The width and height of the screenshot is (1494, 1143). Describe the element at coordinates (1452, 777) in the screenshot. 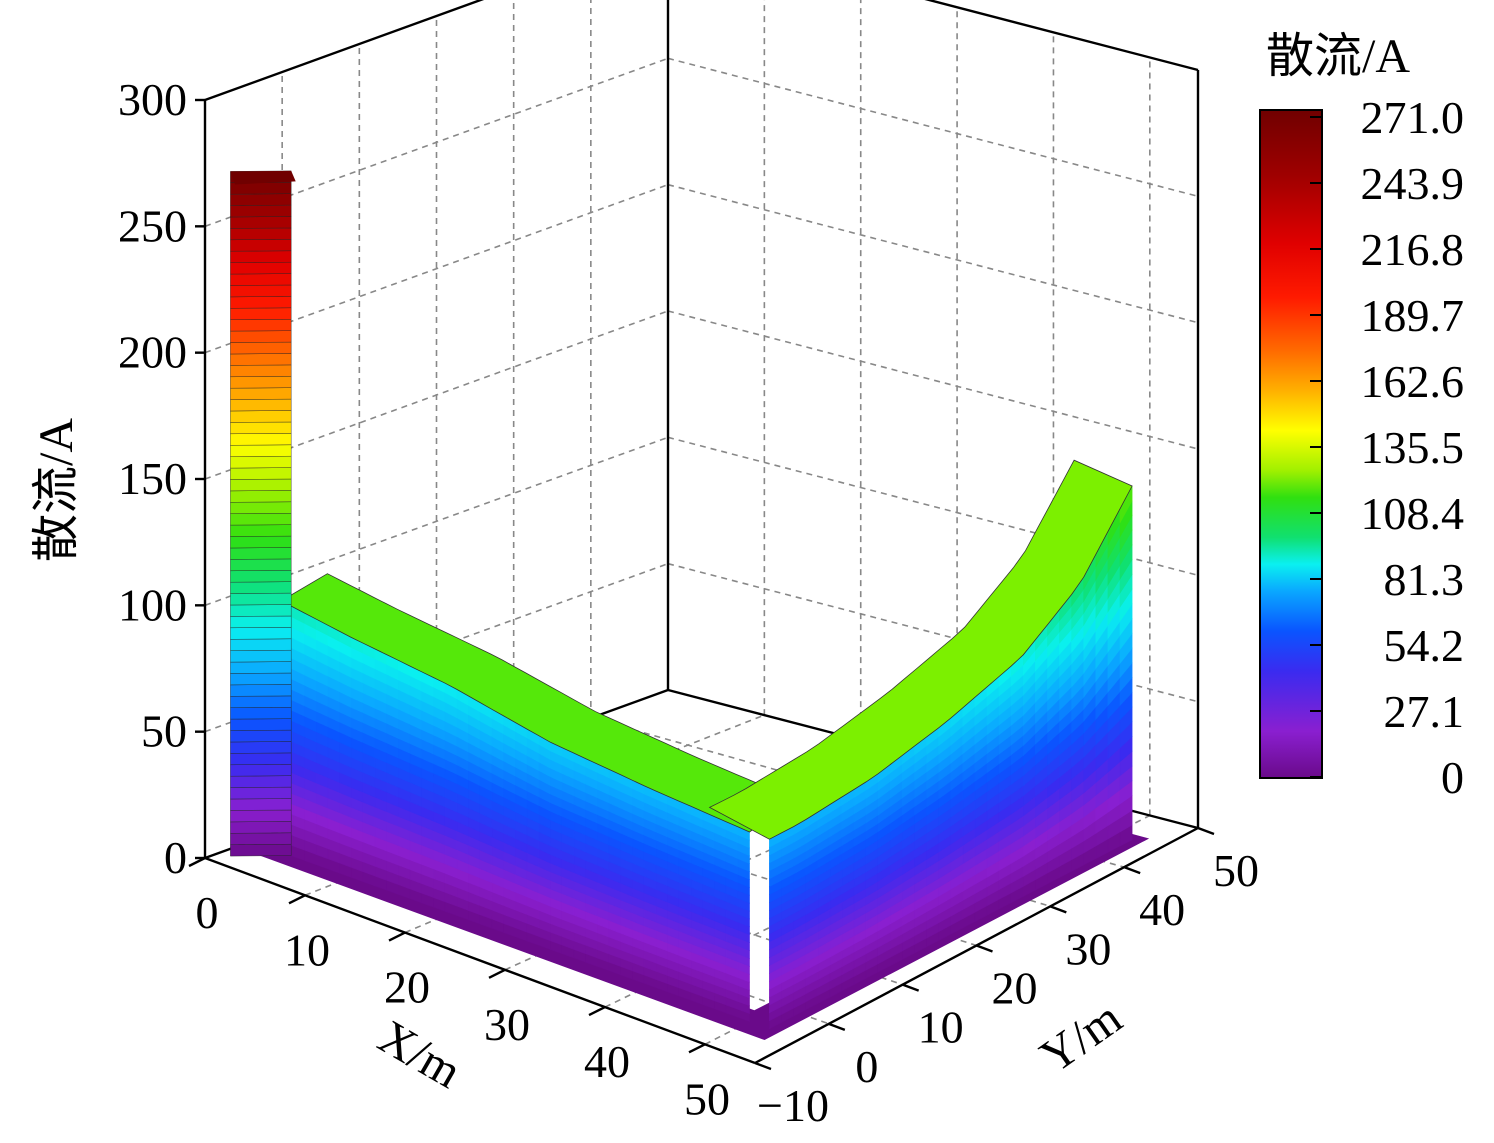

I see `colorbar-tick-label: 0` at that location.